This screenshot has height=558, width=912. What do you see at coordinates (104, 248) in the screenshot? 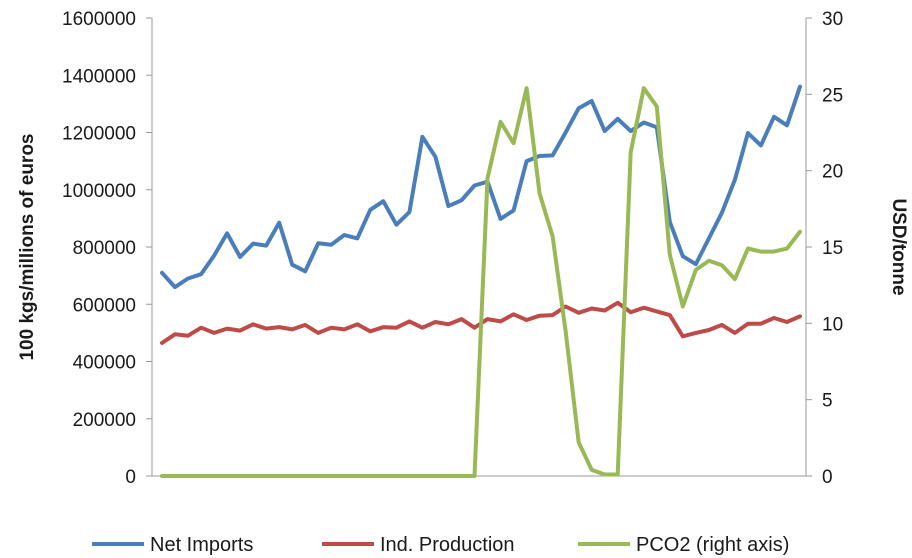
I see `y-tick-label: 800000` at bounding box center [104, 248].